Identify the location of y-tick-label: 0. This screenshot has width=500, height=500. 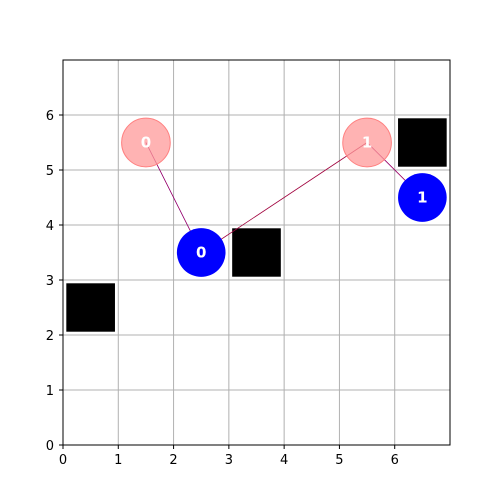
(50, 446).